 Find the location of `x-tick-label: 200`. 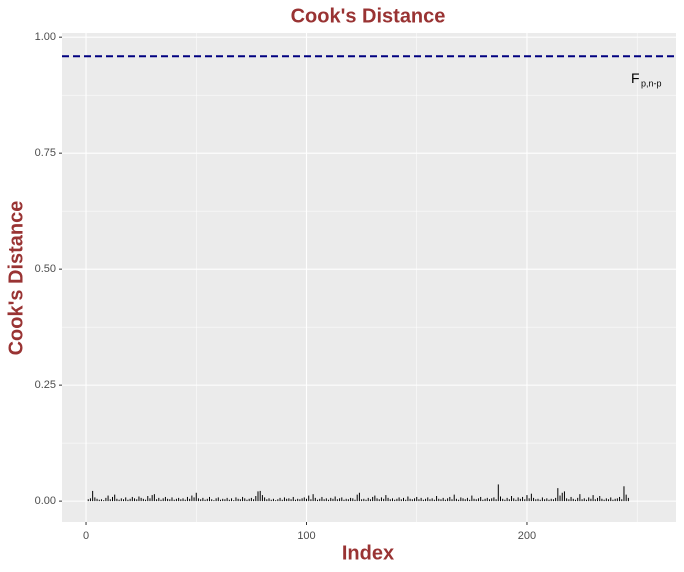

x-tick-label: 200 is located at coordinates (527, 536).